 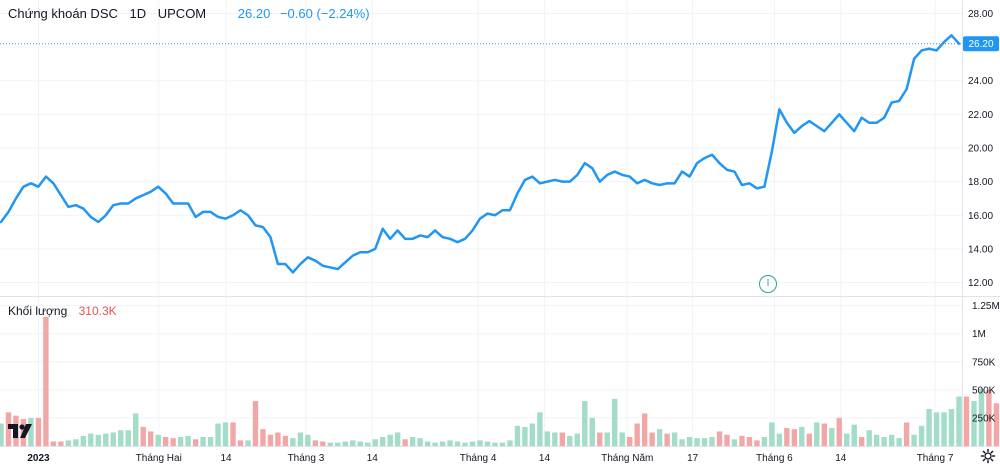 What do you see at coordinates (182, 13) in the screenshot?
I see `legend-exchange: UPCOM` at bounding box center [182, 13].